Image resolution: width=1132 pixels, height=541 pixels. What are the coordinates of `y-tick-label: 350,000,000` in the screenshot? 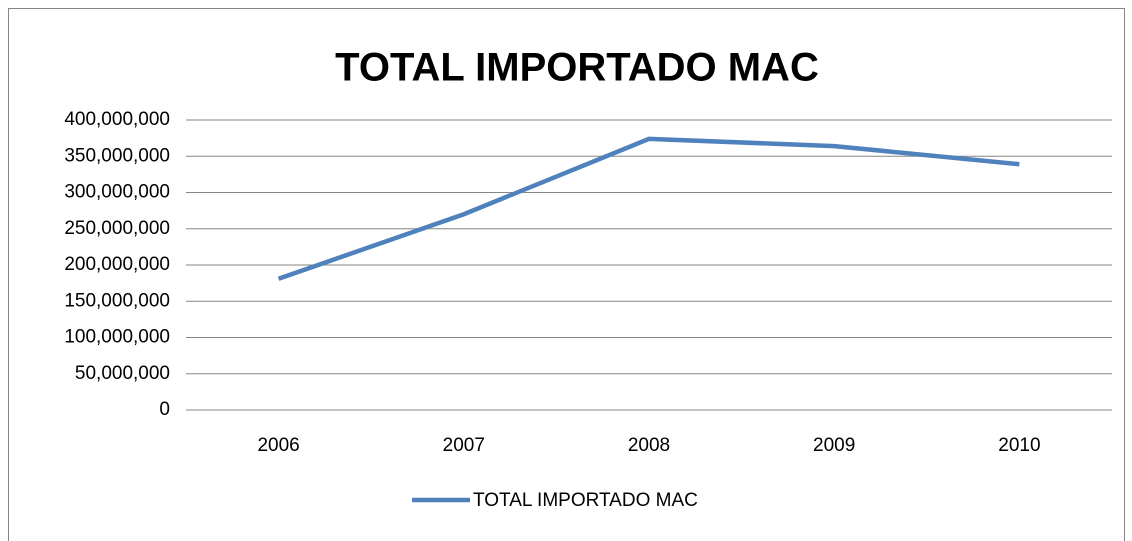 It's located at (117, 155).